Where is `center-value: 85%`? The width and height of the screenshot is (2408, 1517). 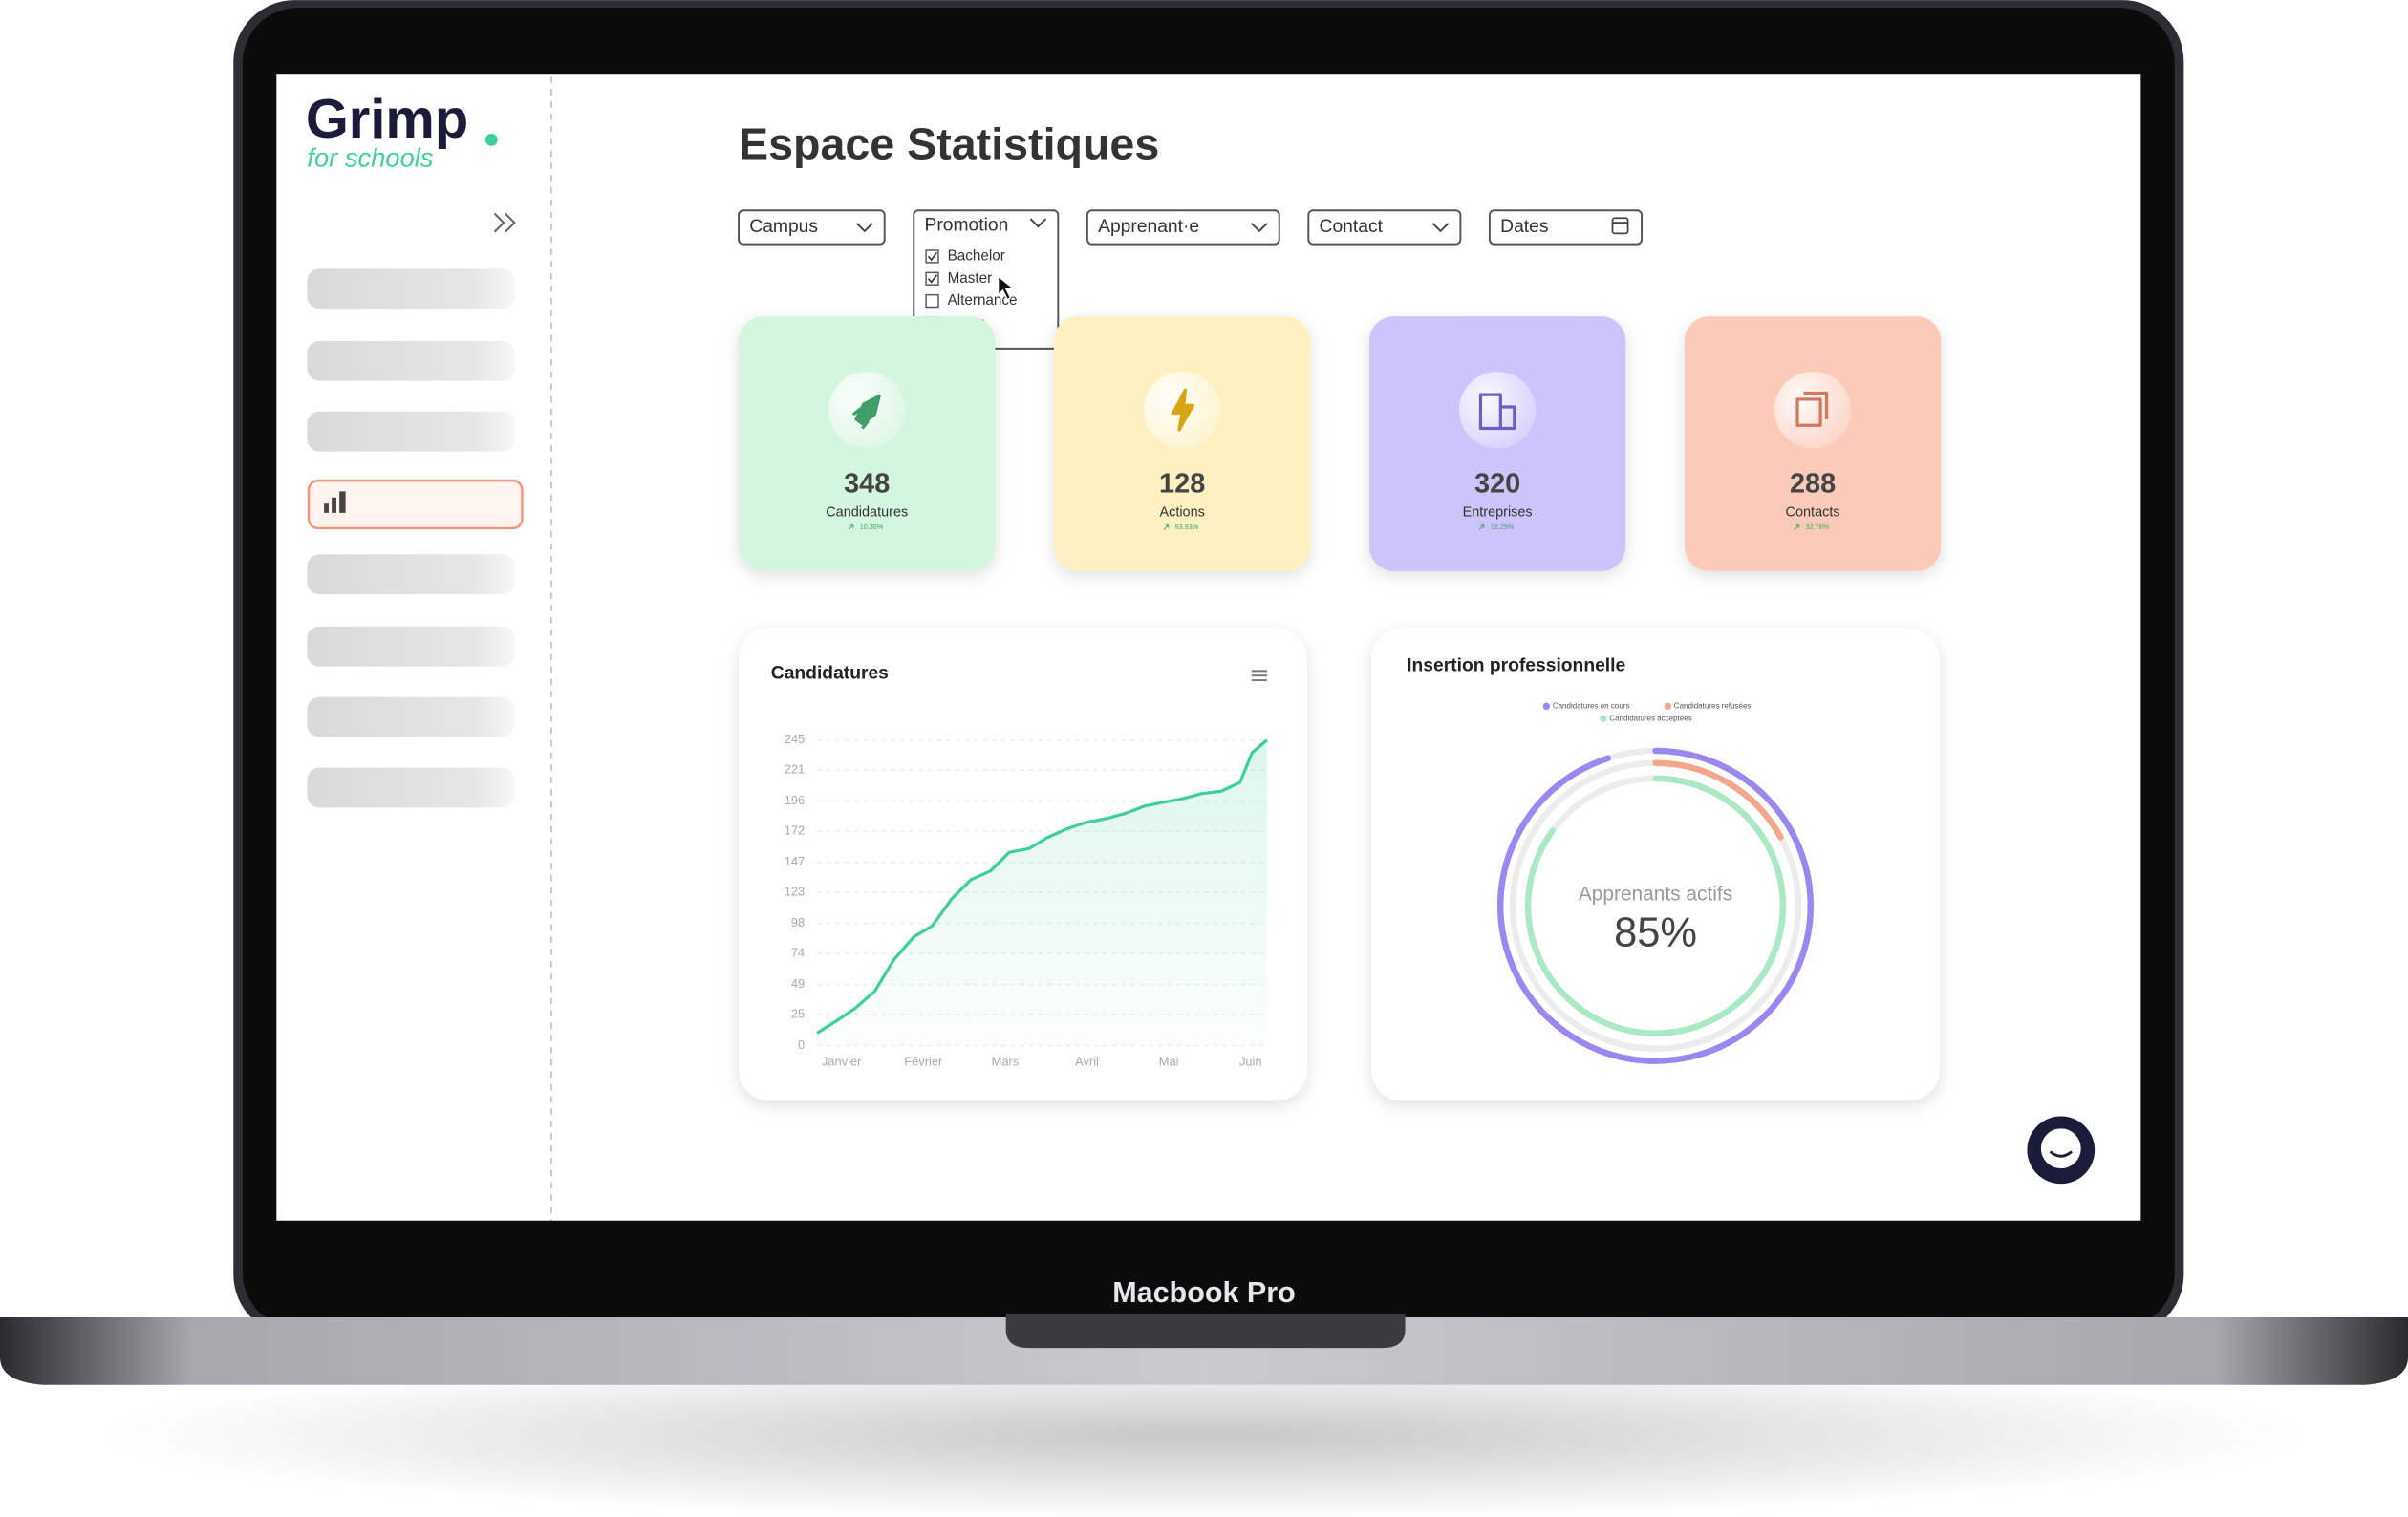 center-value: 85% is located at coordinates (1656, 932).